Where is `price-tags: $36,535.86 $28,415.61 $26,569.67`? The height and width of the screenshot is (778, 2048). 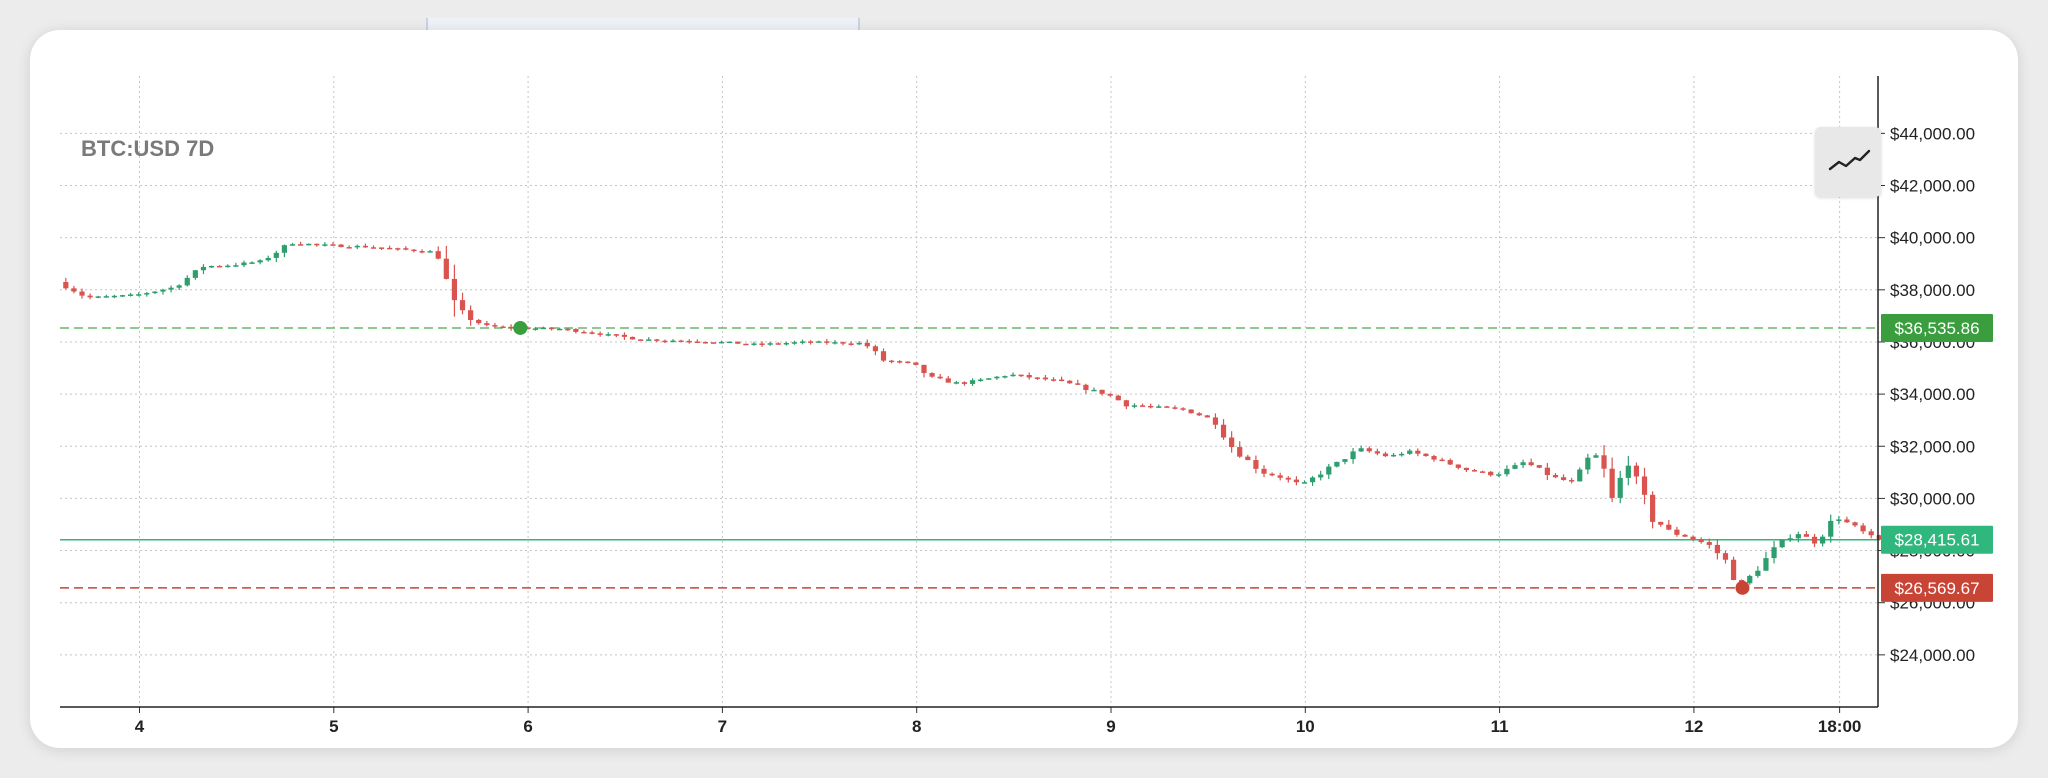
price-tags: $36,535.86 $28,415.61 $26,569.67 is located at coordinates (1937, 457).